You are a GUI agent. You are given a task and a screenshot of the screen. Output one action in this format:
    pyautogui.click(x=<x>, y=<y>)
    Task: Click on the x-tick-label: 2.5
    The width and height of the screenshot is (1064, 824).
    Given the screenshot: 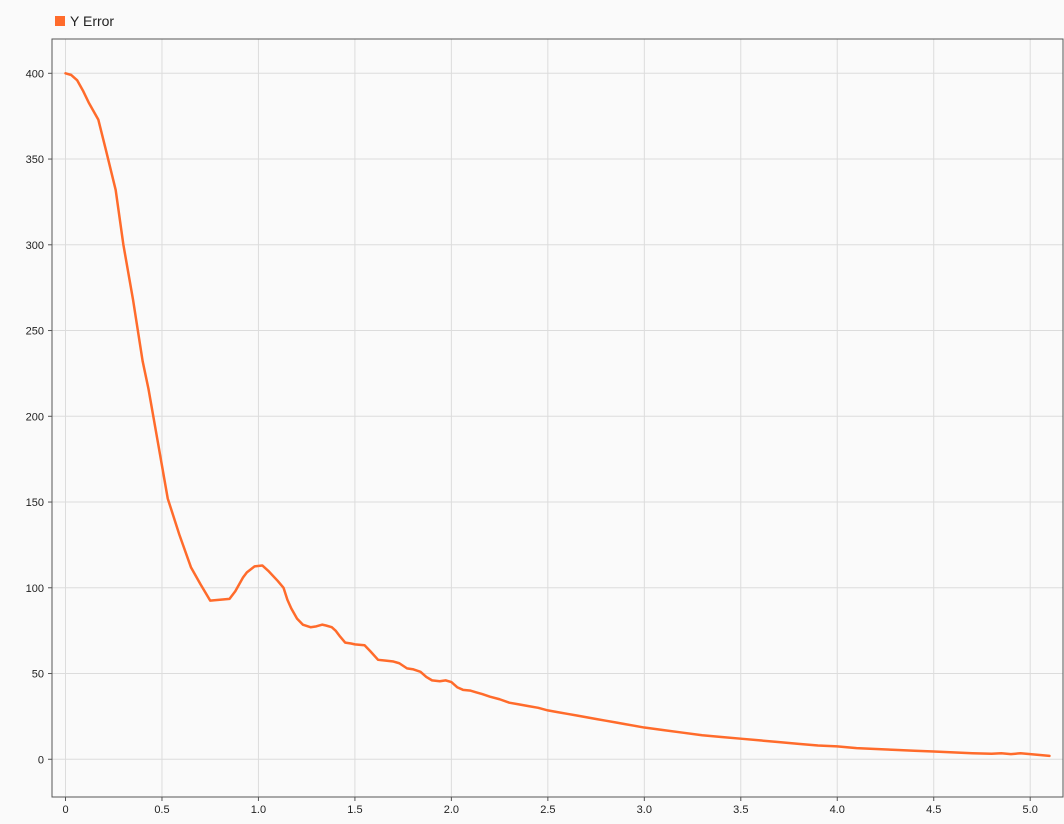 What is the action you would take?
    pyautogui.click(x=547, y=810)
    